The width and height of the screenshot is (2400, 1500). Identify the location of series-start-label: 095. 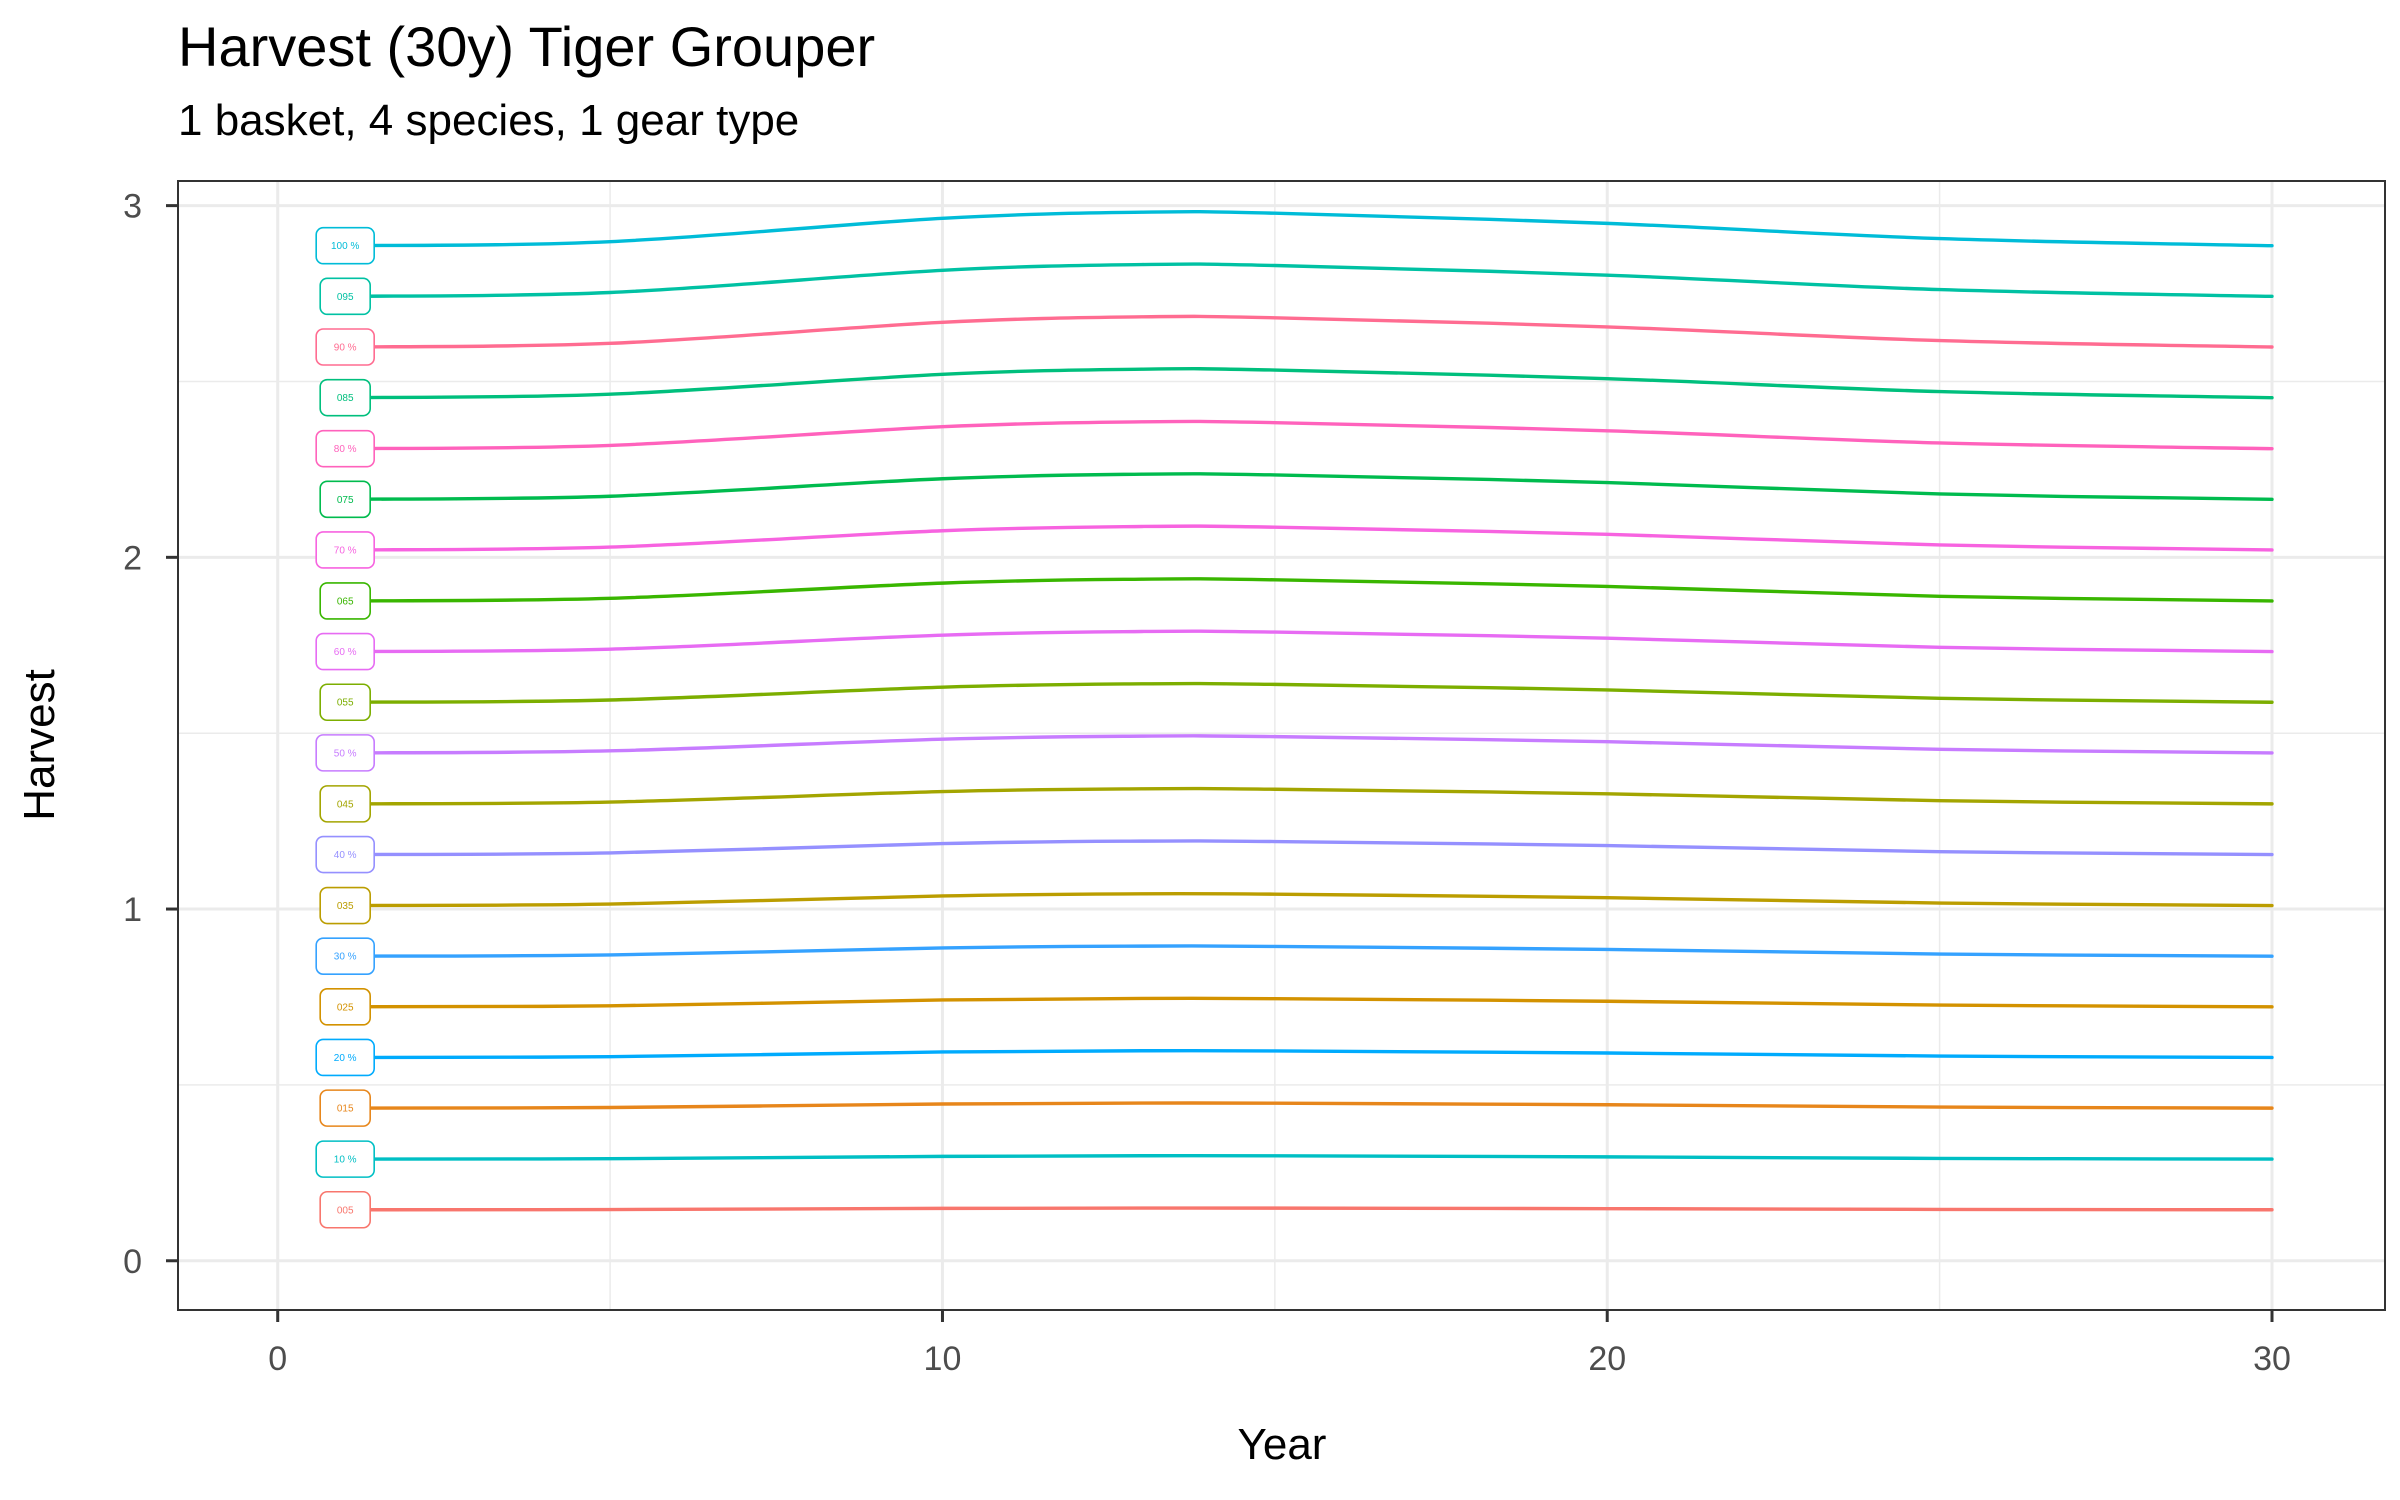
(345, 296).